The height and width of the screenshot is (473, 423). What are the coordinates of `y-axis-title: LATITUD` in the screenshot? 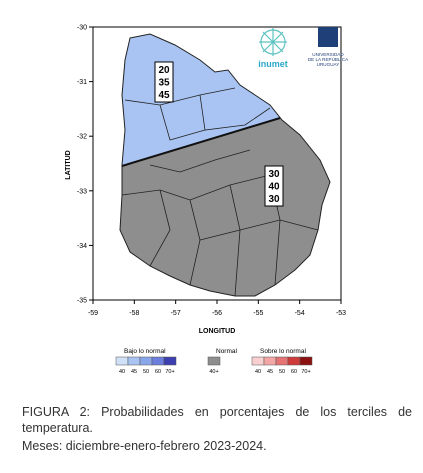 It's located at (68, 164).